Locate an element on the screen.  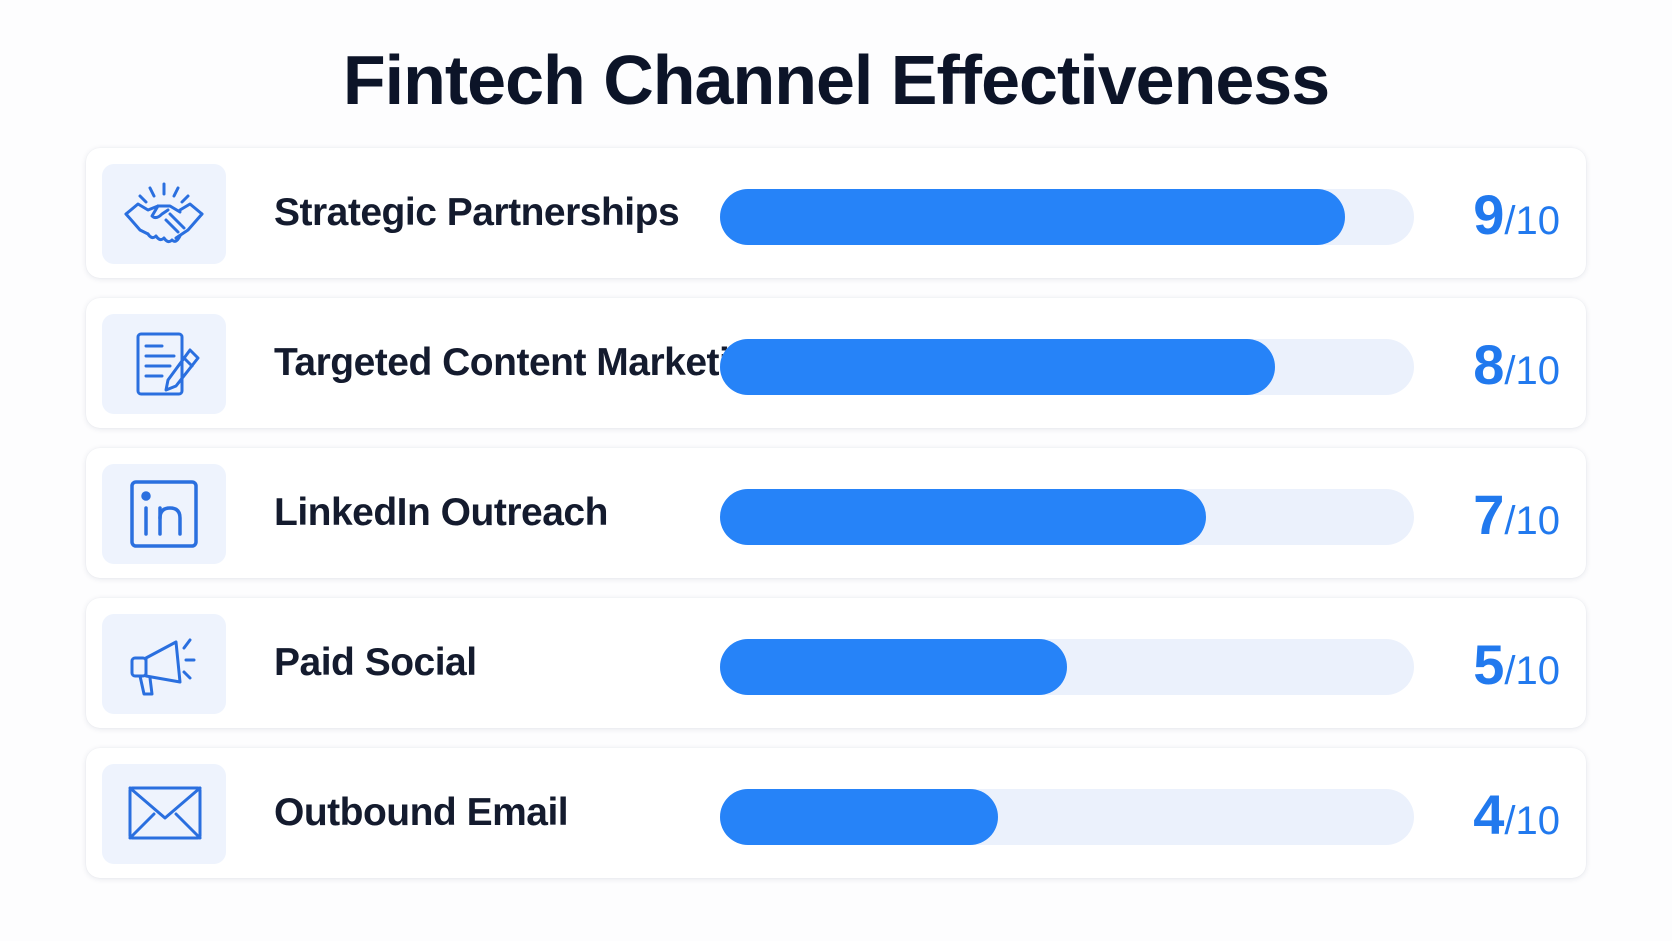
channel-row: Outbound Email 4/10 is located at coordinates (836, 813).